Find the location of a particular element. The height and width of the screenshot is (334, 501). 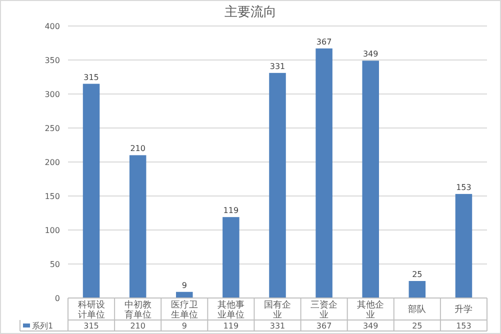

data-label: 25 is located at coordinates (417, 326).